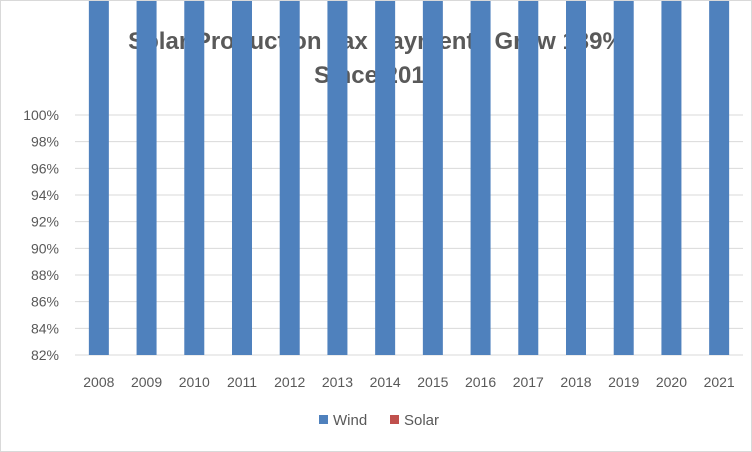 This screenshot has height=452, width=752. What do you see at coordinates (45, 328) in the screenshot?
I see `y-tick-label: 84%` at bounding box center [45, 328].